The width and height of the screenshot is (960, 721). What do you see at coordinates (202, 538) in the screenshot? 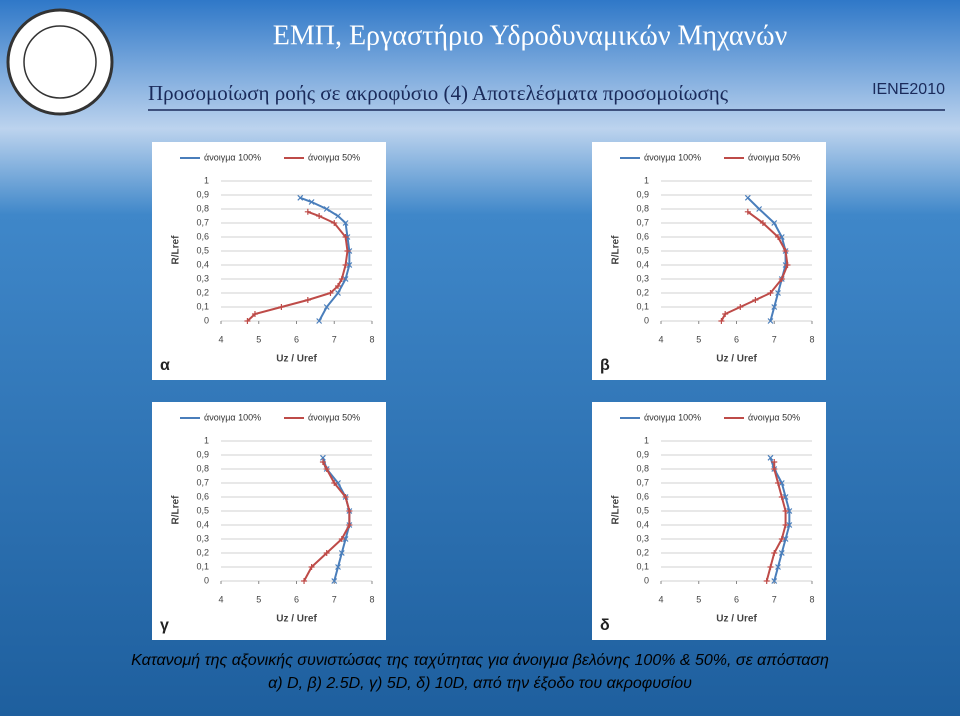
I see `y-tick-label: 0,3` at bounding box center [202, 538].